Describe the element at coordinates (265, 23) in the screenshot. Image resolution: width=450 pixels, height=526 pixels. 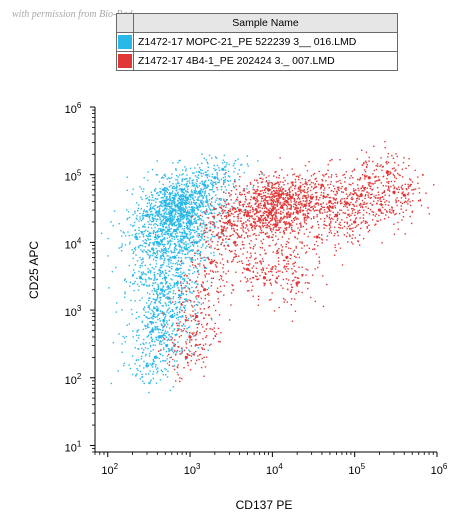
I see `legend-header: Sample Name` at that location.